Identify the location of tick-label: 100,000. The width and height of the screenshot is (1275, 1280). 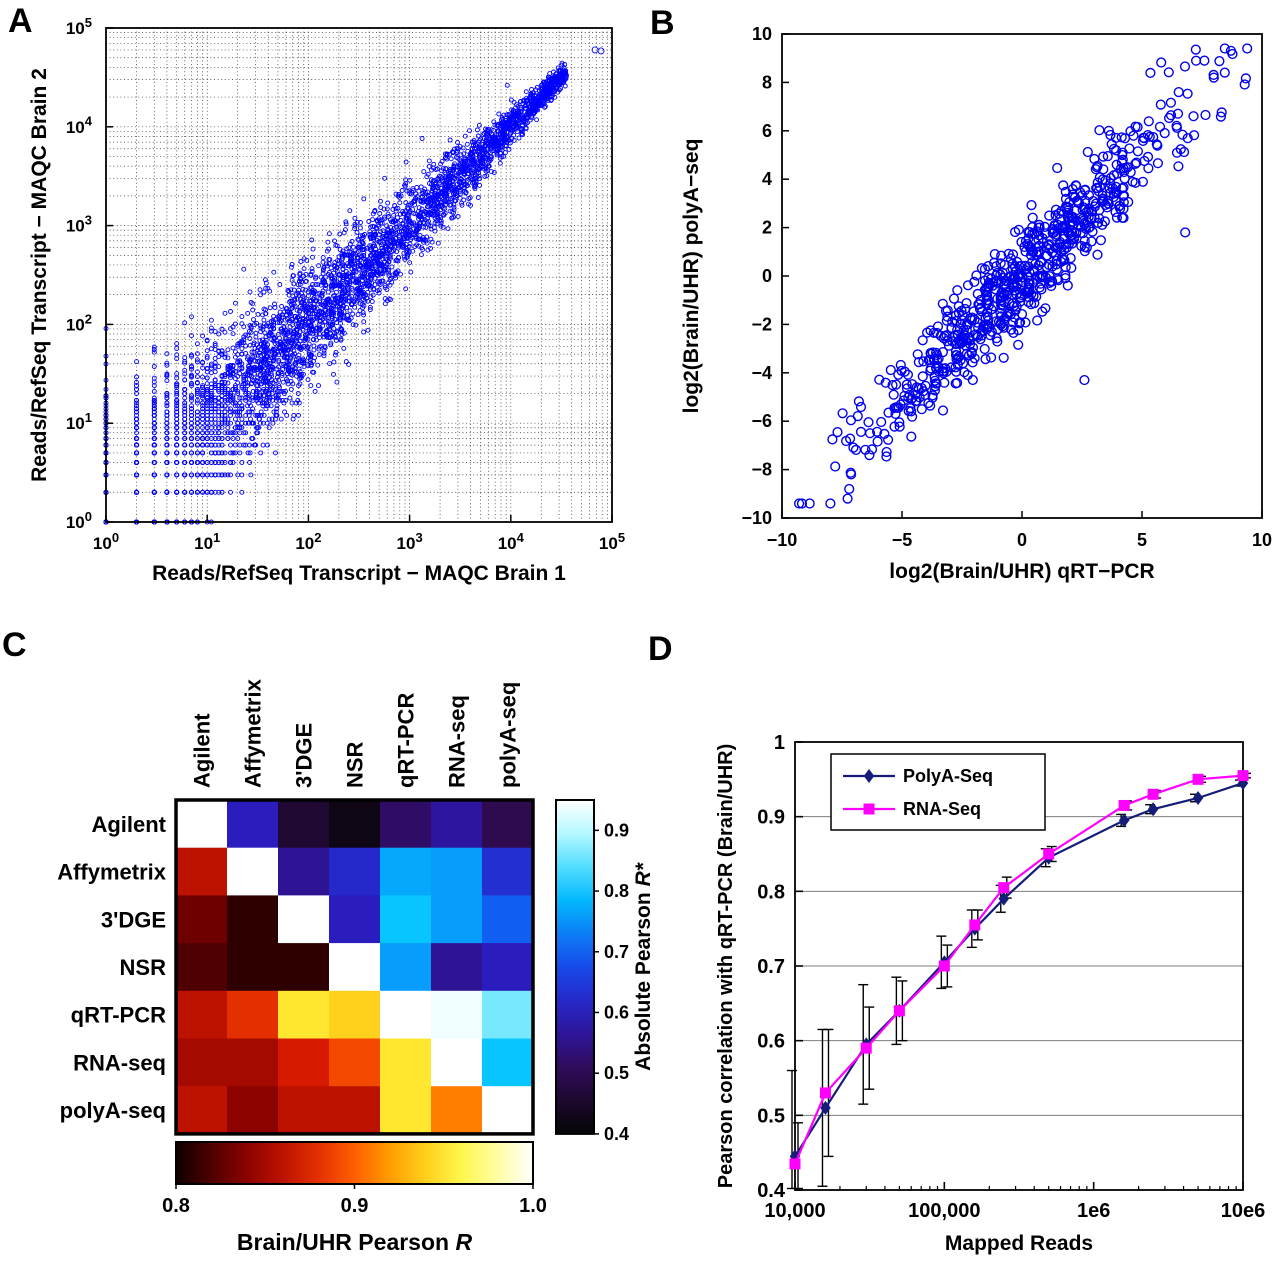
(944, 1211).